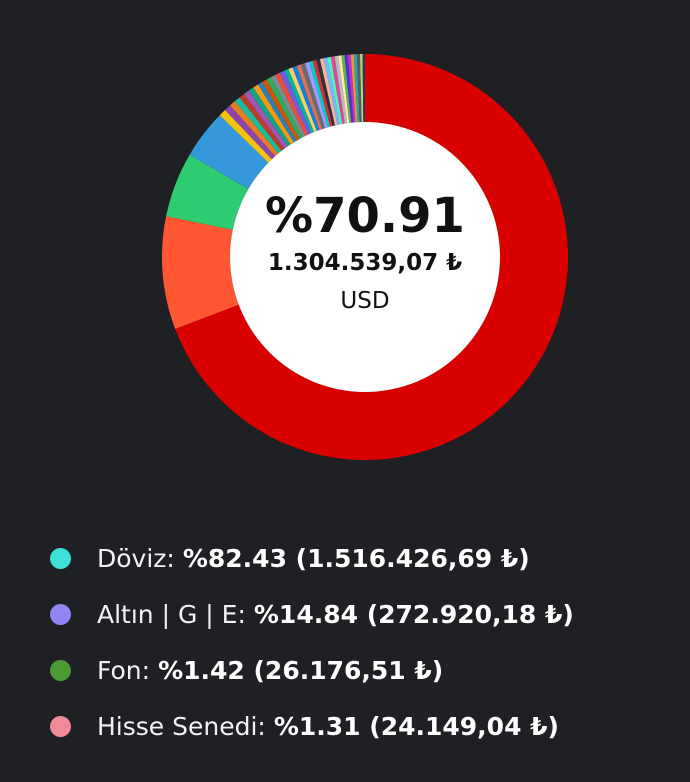 This screenshot has width=690, height=782. What do you see at coordinates (60, 670) in the screenshot?
I see `legend-dot-fon` at bounding box center [60, 670].